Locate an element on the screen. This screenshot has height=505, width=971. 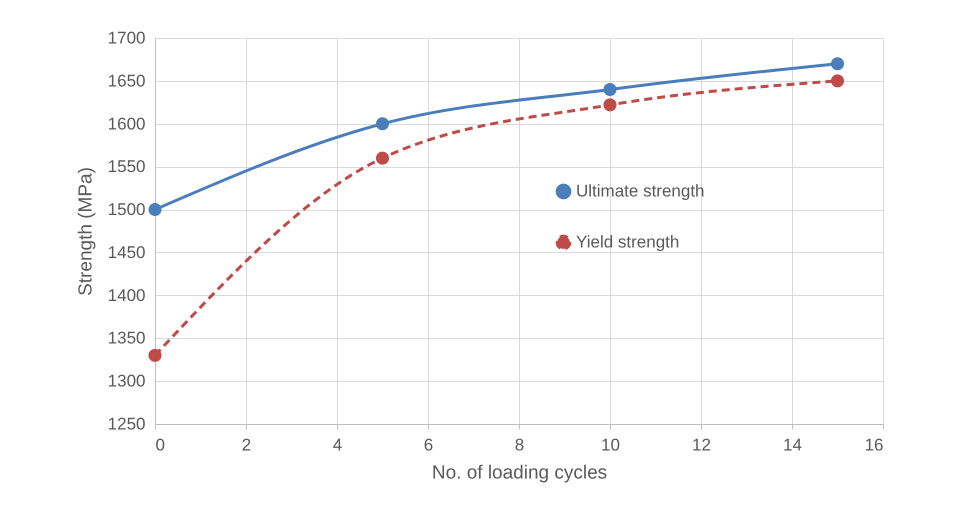
y-tick-label: 1350 is located at coordinates (127, 338).